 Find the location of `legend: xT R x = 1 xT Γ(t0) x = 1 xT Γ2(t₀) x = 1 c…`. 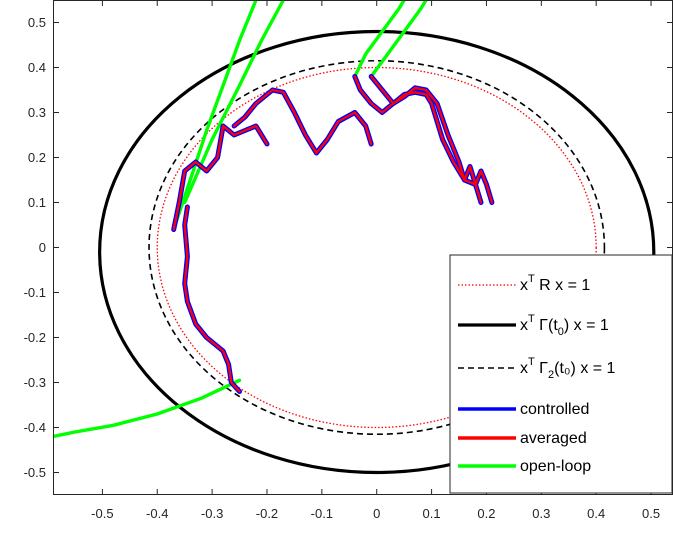

legend: xT R x = 1 xT Γ(t0) x = 1 xT Γ2(t₀) x = 1 c… is located at coordinates (561, 374).